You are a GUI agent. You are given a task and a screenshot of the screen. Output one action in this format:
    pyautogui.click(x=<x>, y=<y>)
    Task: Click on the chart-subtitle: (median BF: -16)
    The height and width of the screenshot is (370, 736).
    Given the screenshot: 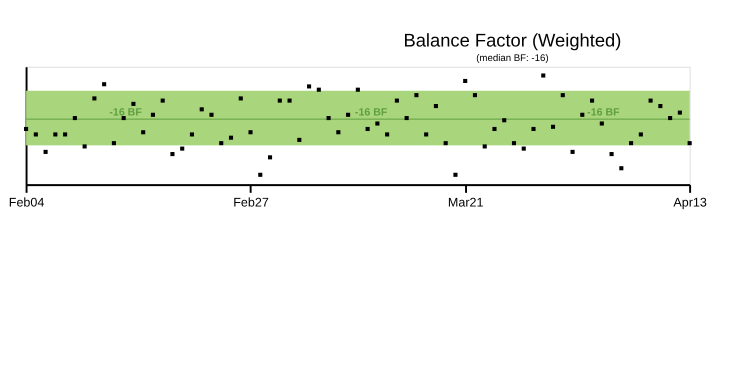 What is the action you would take?
    pyautogui.click(x=512, y=58)
    